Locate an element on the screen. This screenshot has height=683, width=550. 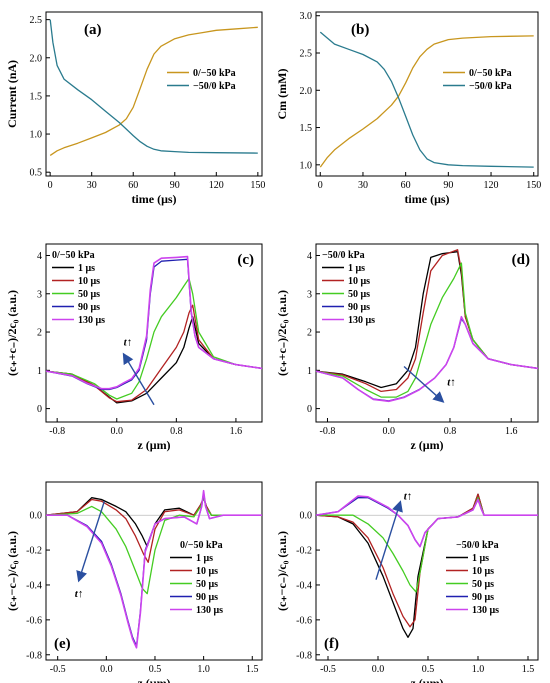
legend-entry: −50/0 kPa is located at coordinates (214, 86).